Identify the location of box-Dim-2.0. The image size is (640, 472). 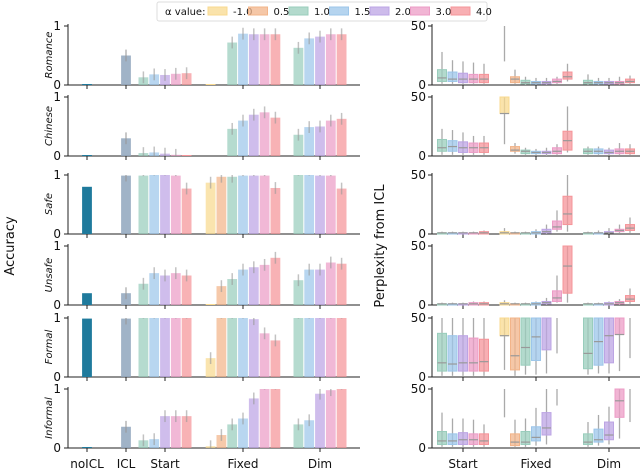
(609, 340).